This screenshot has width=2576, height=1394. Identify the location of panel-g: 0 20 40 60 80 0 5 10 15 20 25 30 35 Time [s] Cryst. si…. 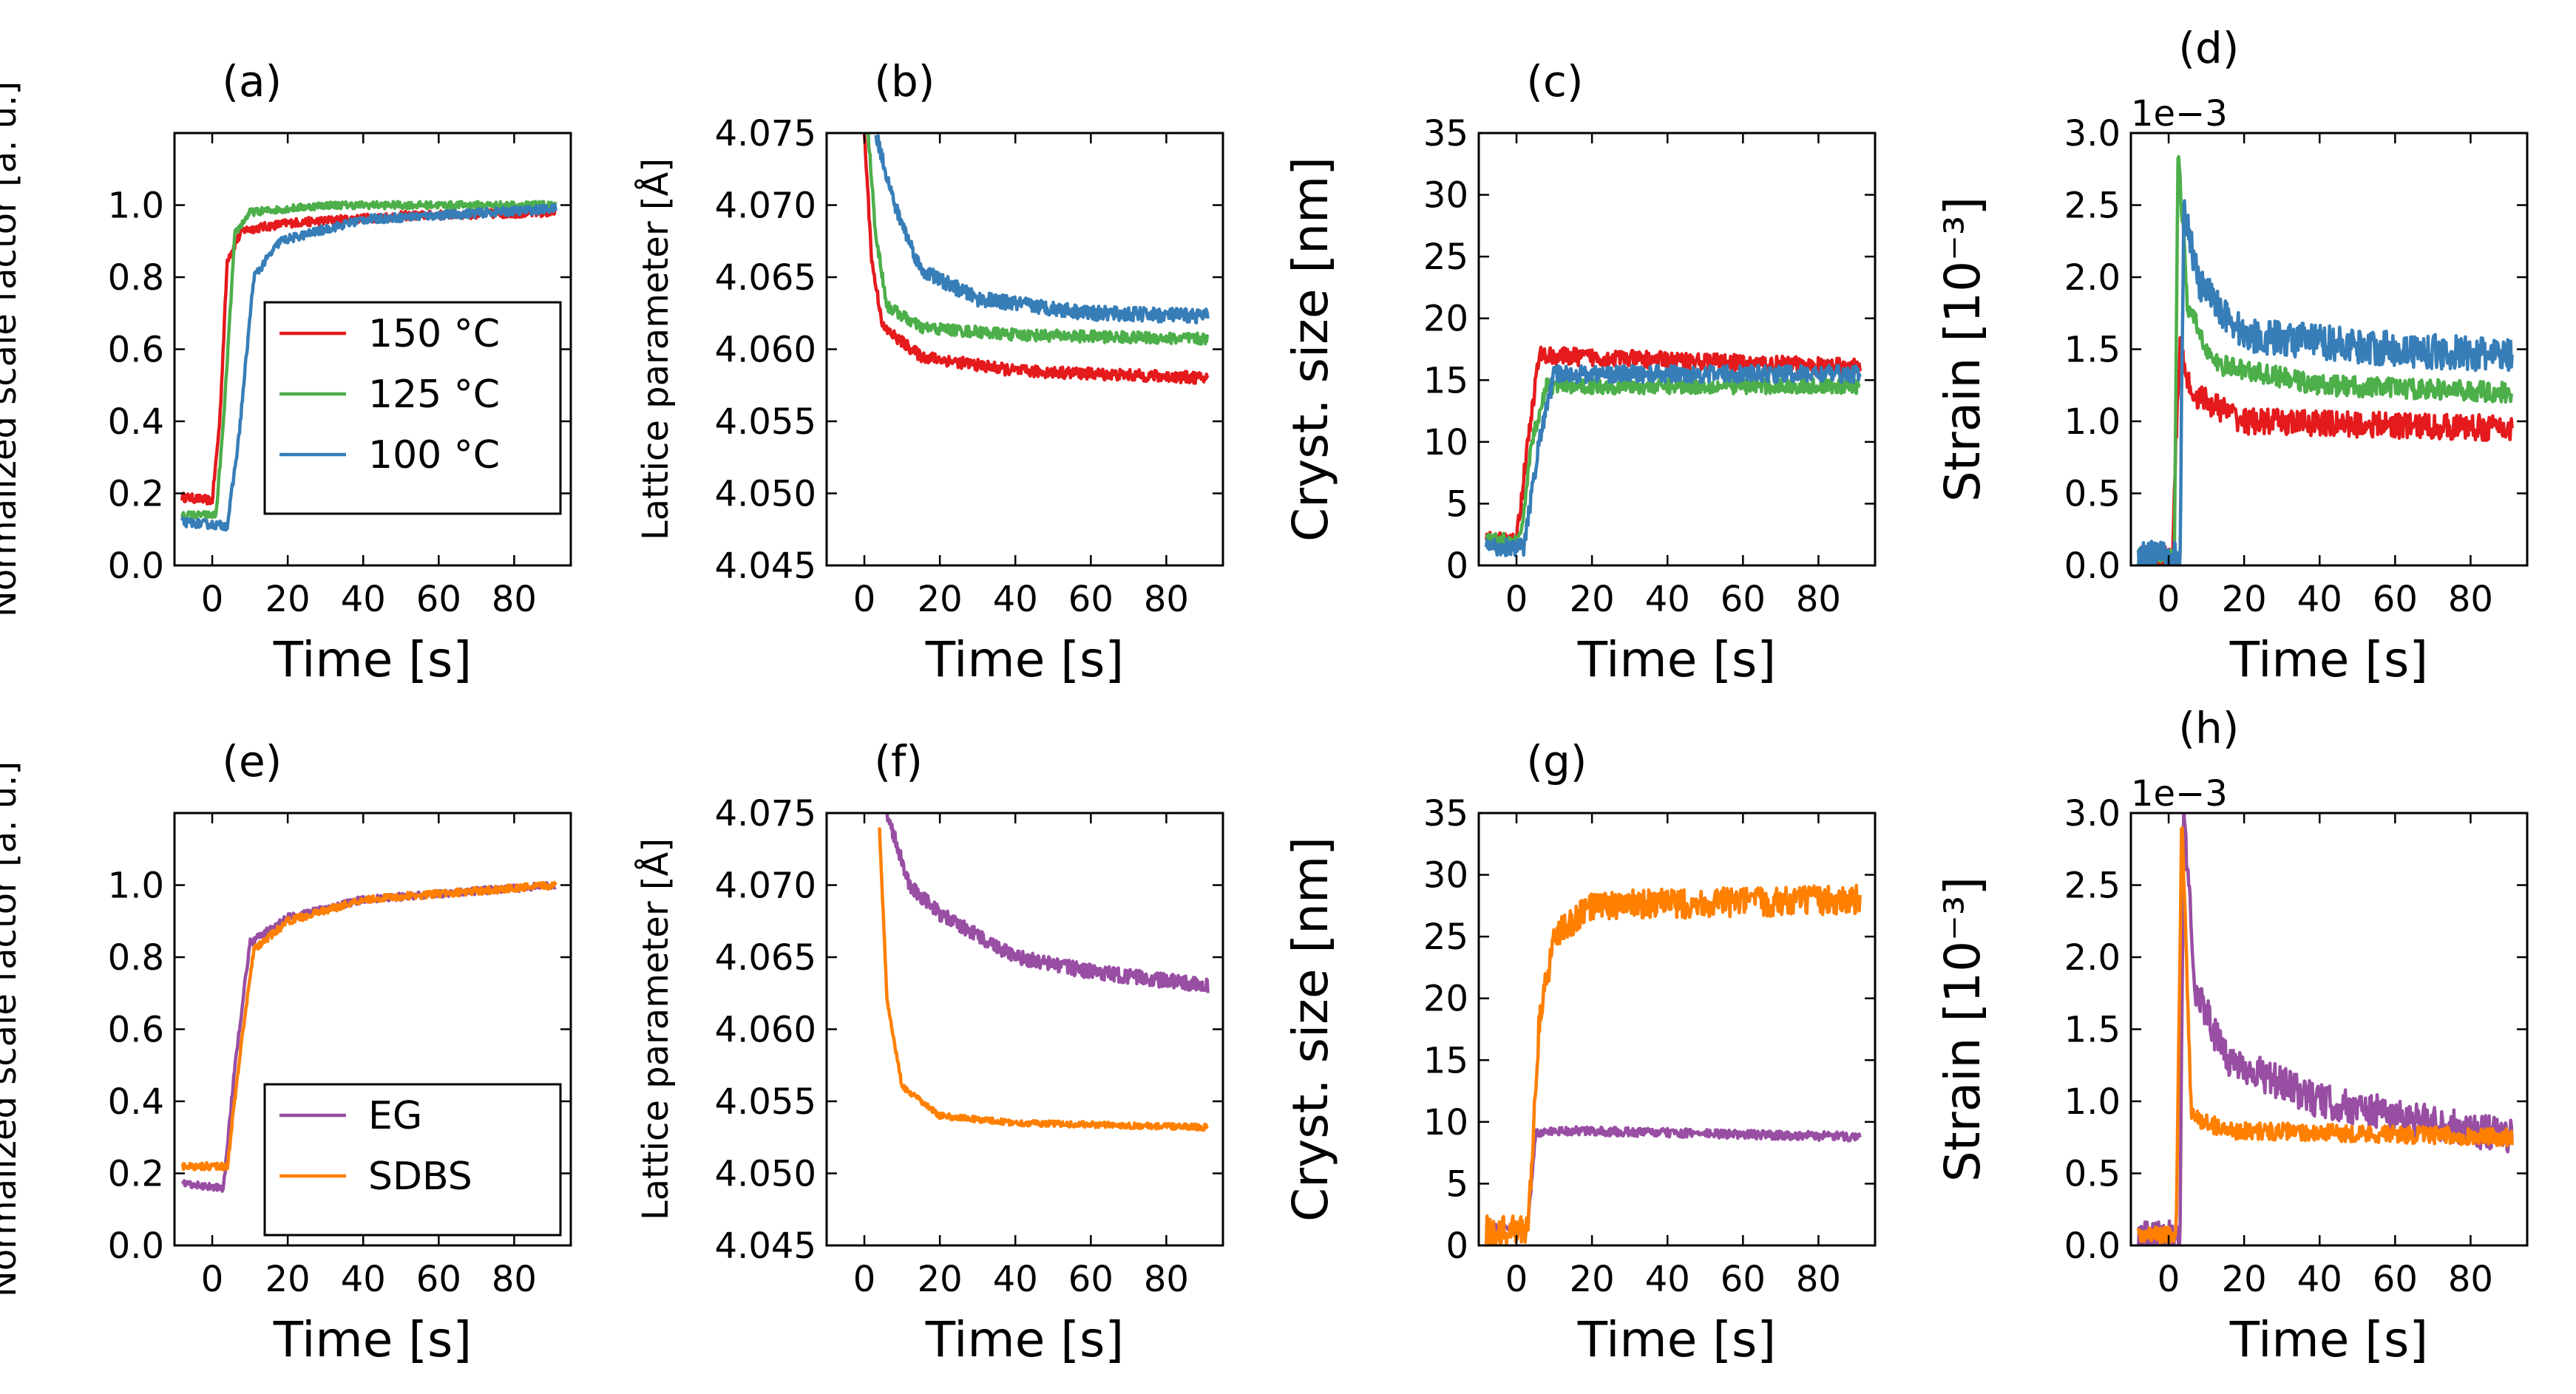
(1579, 1052).